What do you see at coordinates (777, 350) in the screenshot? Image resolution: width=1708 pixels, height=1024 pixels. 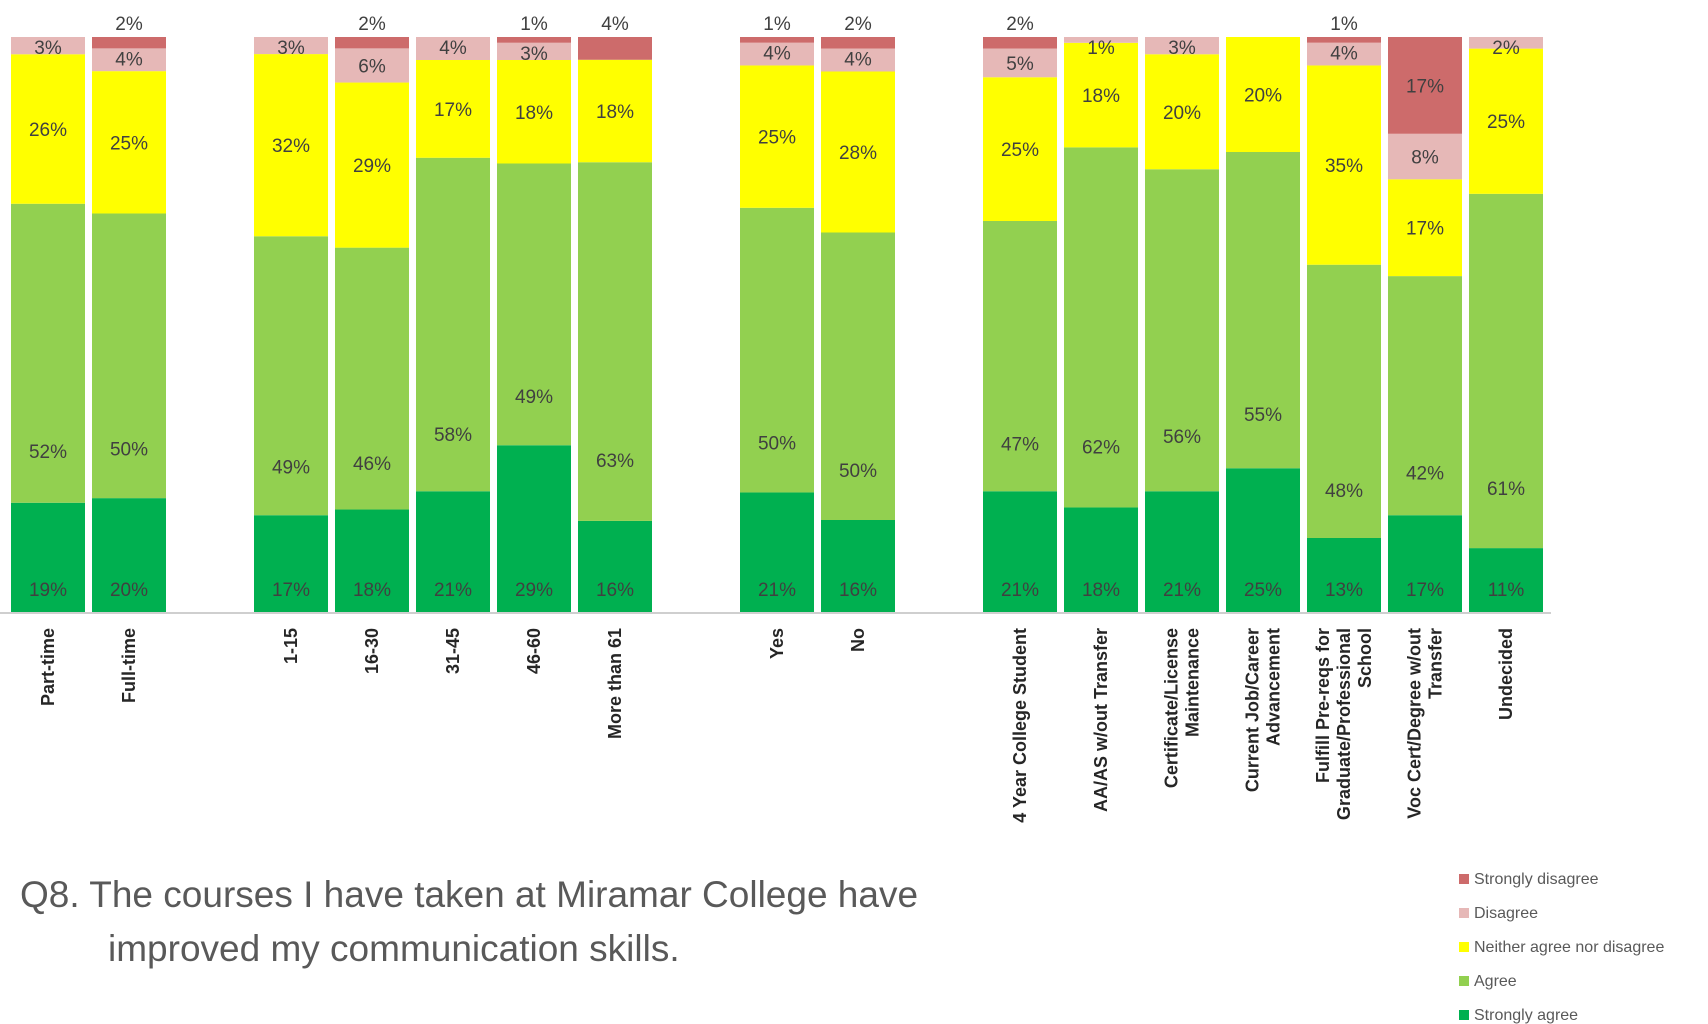 I see `bar-yes-agree` at bounding box center [777, 350].